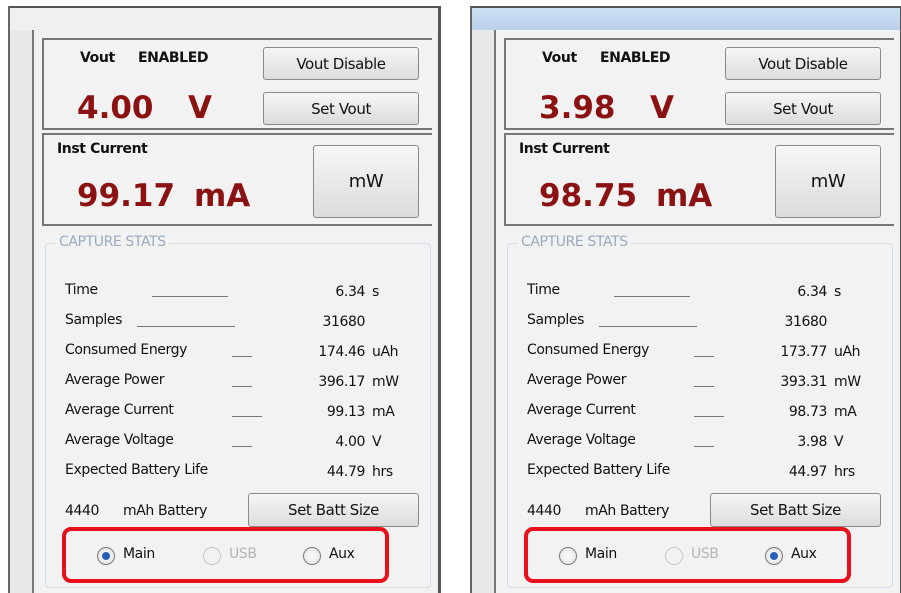 This screenshot has height=593, width=901. What do you see at coordinates (588, 196) in the screenshot?
I see `current-value: 98.75` at bounding box center [588, 196].